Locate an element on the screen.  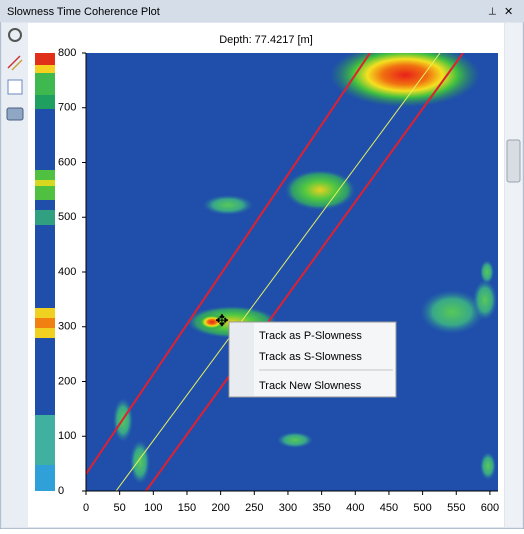
y-tick-label: 0 is located at coordinates (61, 491).